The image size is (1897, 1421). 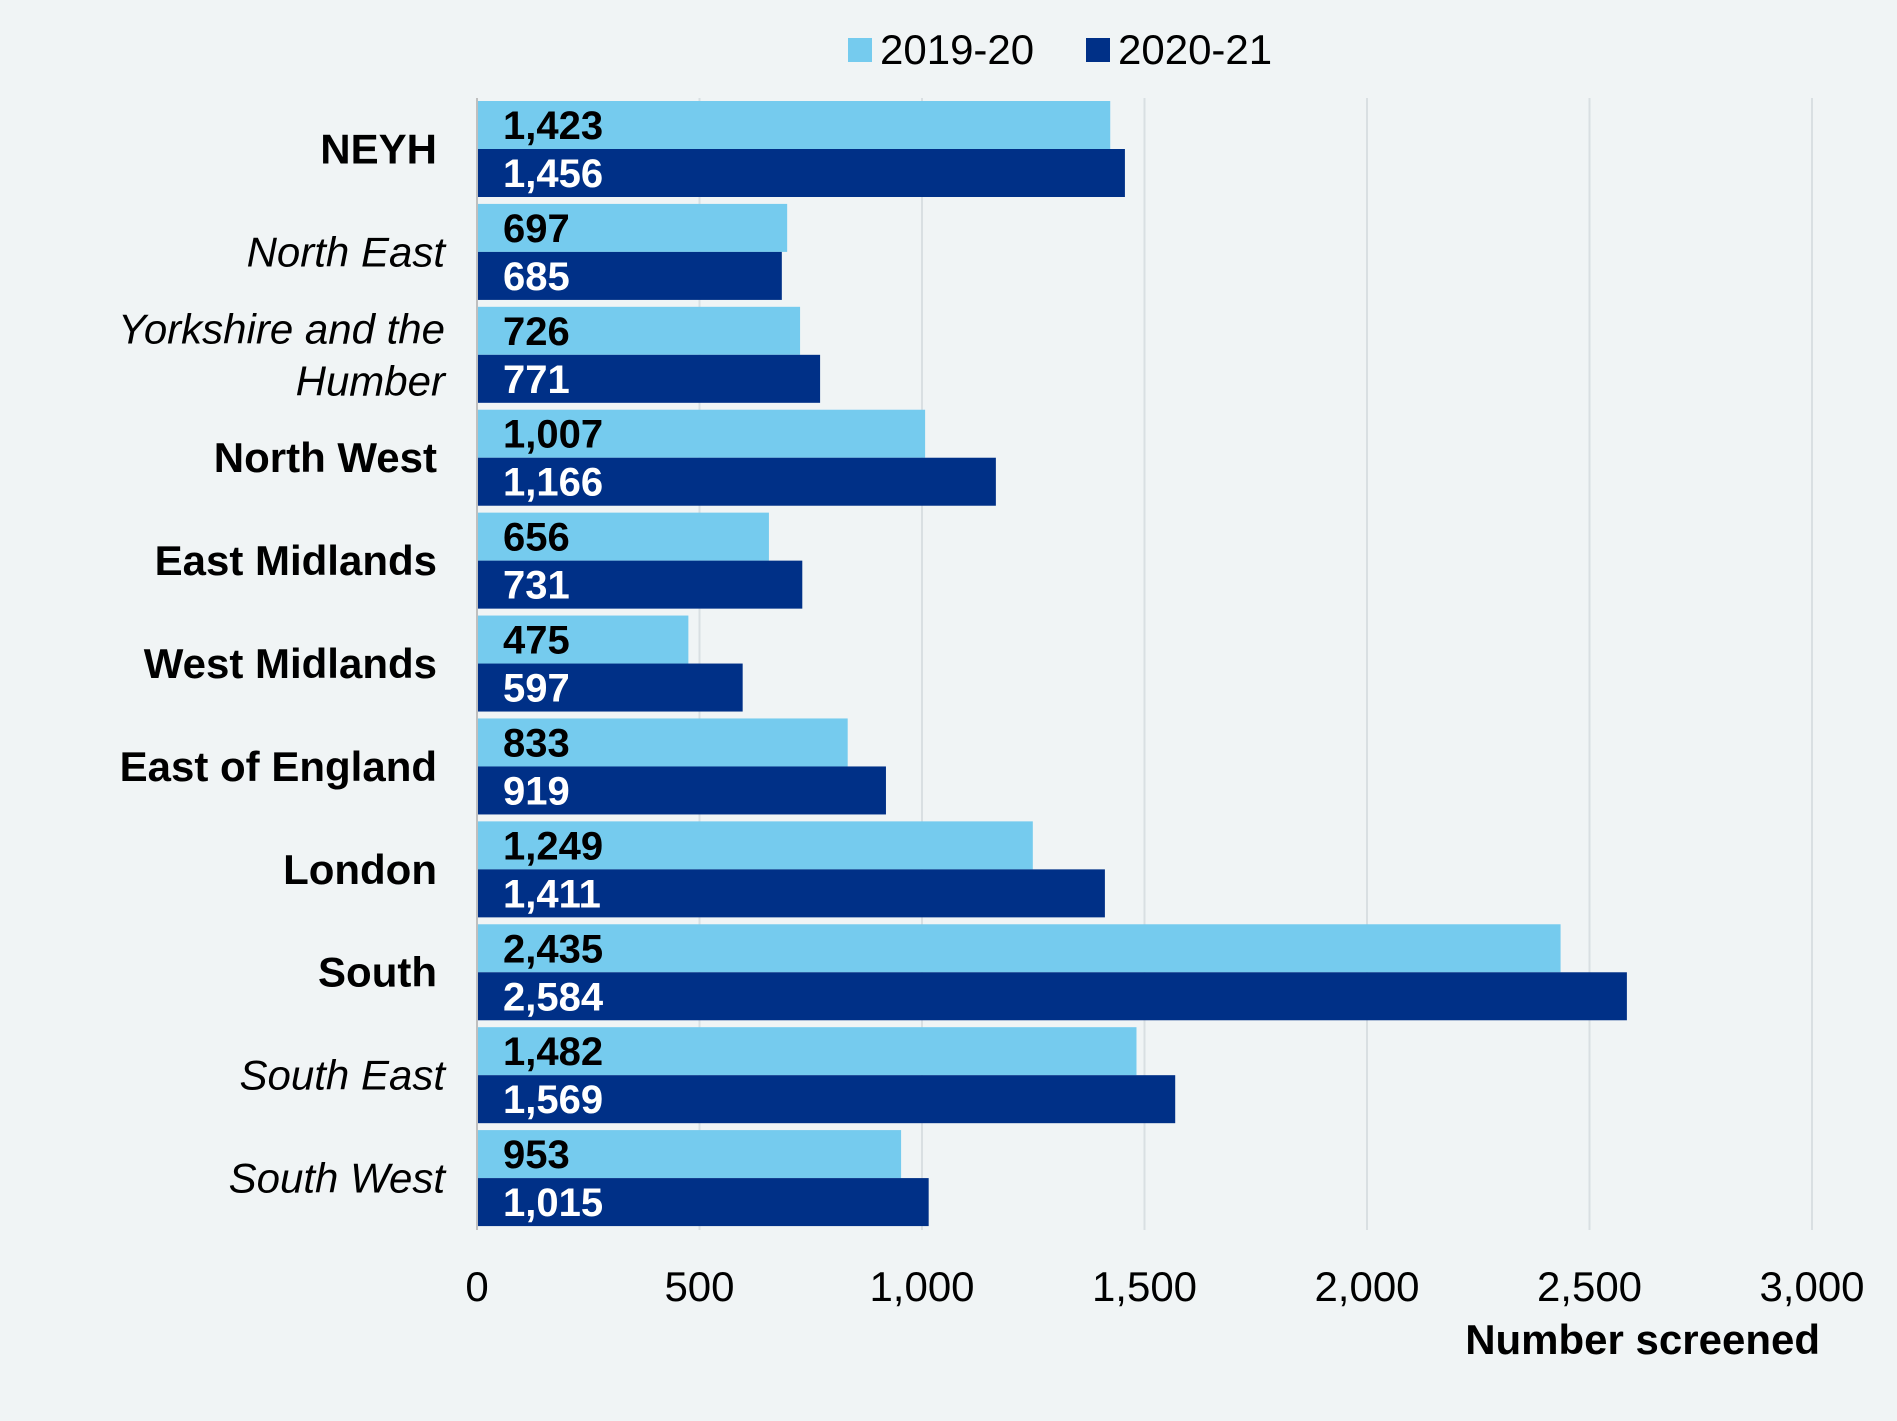 I want to click on category-label: East Midlands, so click(x=296, y=560).